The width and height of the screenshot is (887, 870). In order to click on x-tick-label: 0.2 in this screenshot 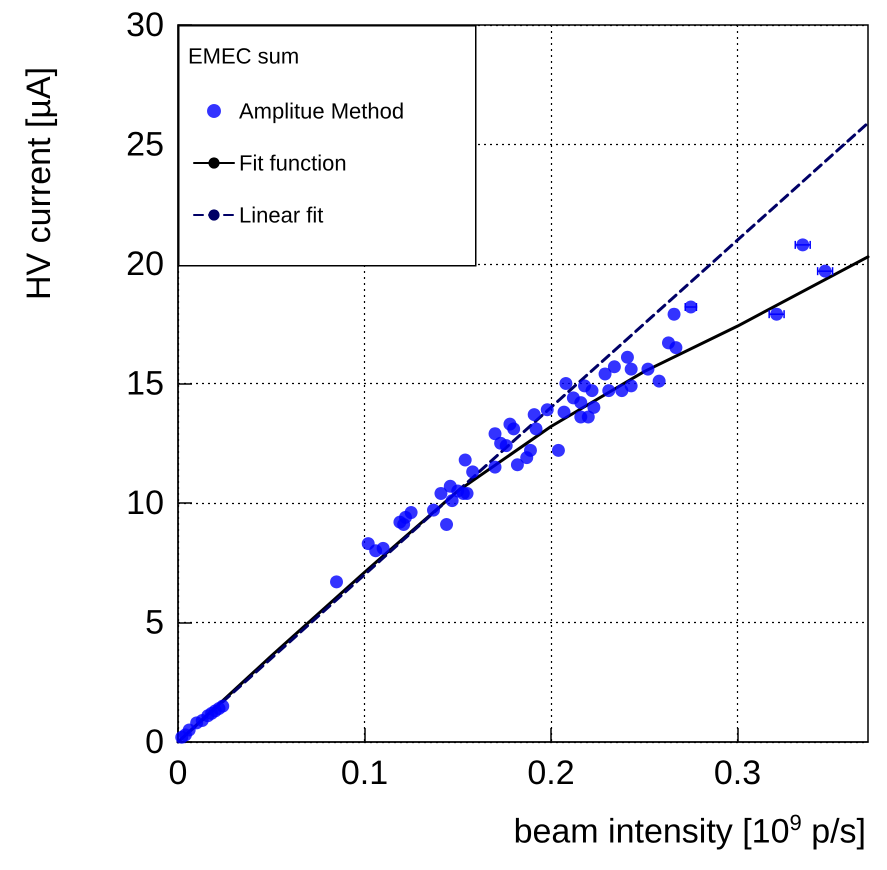, I will do `click(551, 773)`.